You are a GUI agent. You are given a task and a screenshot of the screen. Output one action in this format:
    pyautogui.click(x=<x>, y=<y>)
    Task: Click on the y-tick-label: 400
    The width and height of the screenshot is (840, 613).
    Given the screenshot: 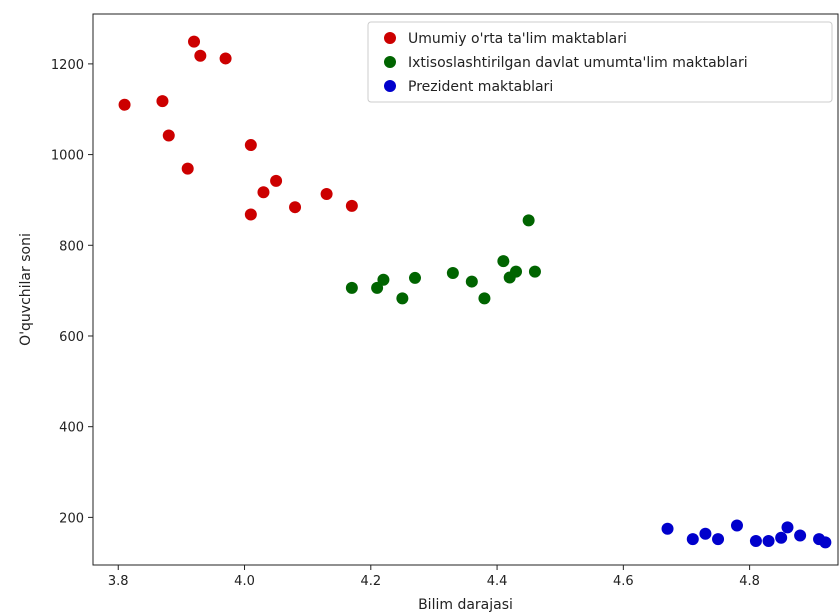 What is the action you would take?
    pyautogui.click(x=71, y=428)
    